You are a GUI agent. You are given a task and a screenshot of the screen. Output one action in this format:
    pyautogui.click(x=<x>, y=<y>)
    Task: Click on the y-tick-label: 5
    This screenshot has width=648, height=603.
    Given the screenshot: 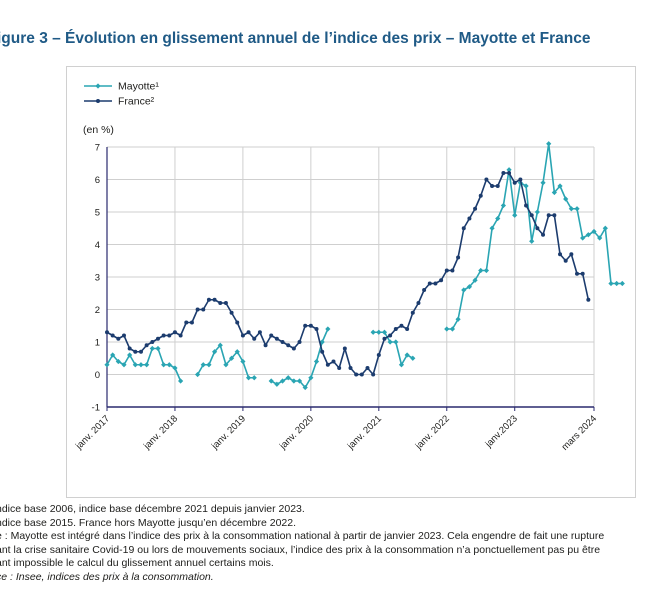 What is the action you would take?
    pyautogui.click(x=97, y=213)
    